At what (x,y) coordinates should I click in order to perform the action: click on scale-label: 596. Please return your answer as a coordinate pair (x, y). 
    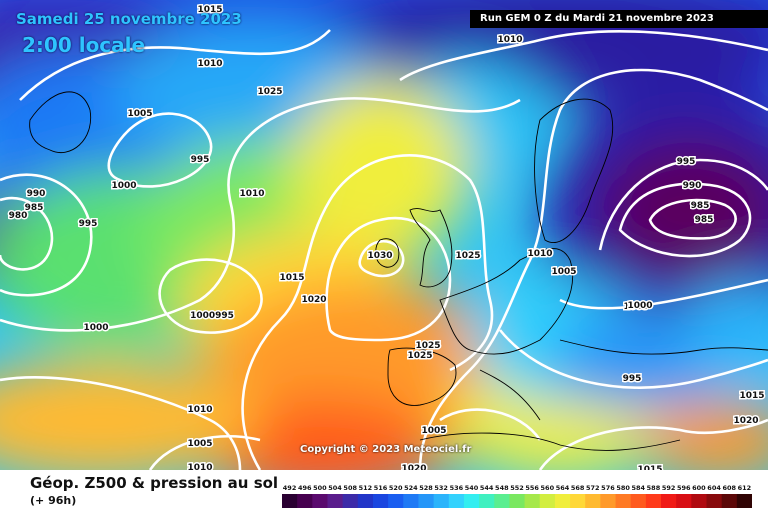
    Looking at the image, I should click on (684, 488).